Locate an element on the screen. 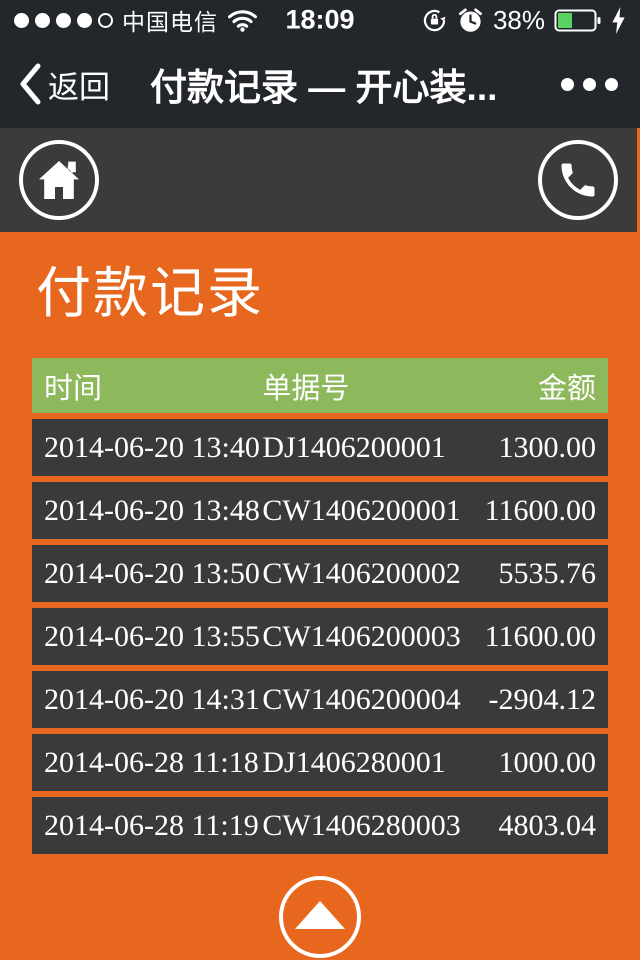 This screenshot has width=640, height=960. cell-doc-number: CW1406200004 is located at coordinates (361, 699).